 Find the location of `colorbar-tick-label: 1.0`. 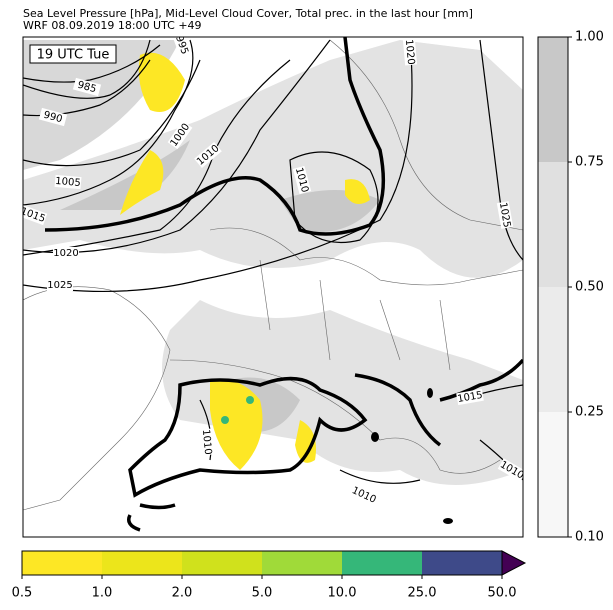

colorbar-tick-label: 1.0 is located at coordinates (102, 593).